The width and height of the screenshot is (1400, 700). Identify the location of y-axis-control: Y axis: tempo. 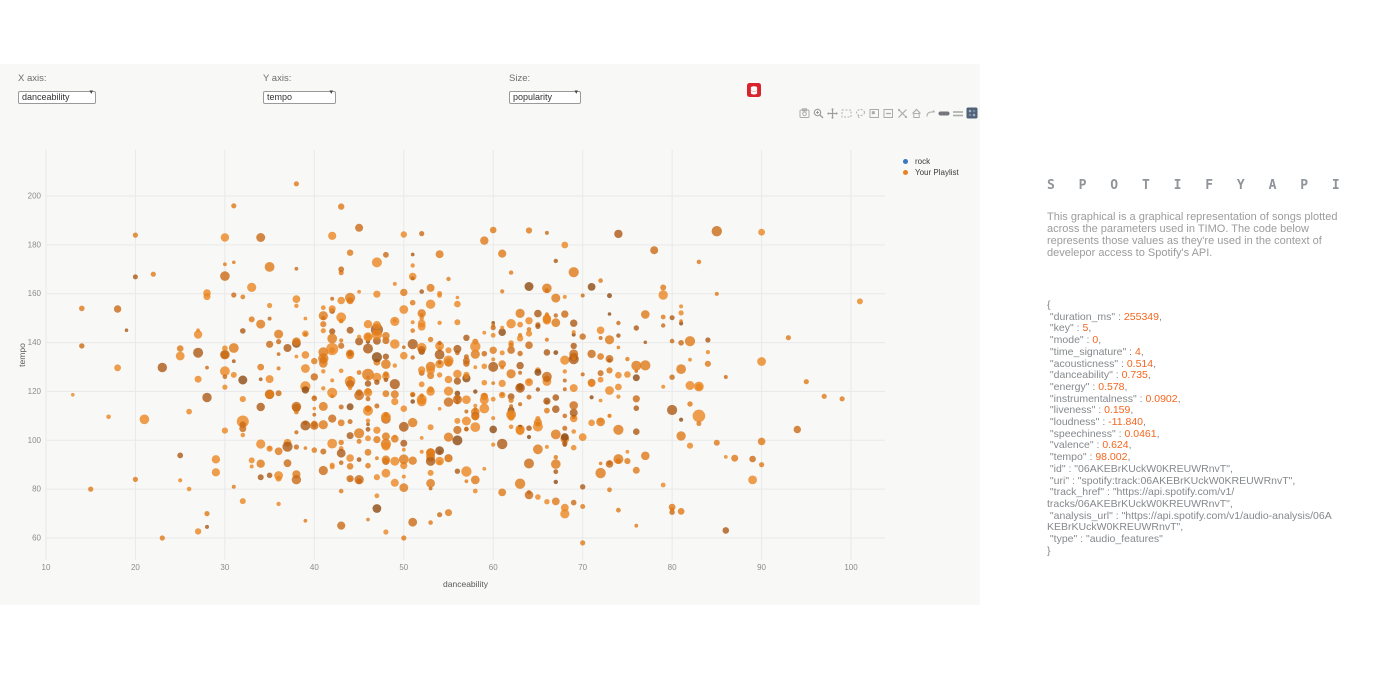
(299, 89).